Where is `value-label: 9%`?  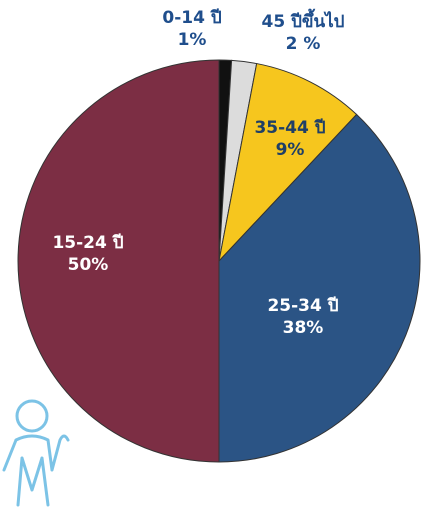
value-label: 9% is located at coordinates (290, 150).